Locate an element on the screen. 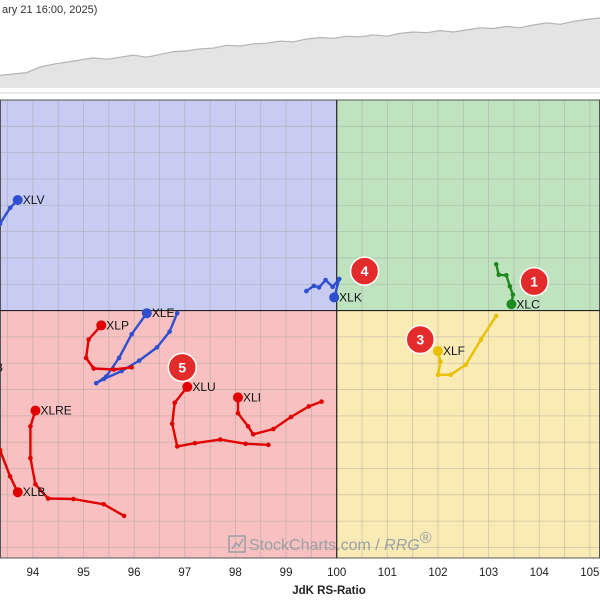  sector-label: XLE is located at coordinates (163, 313).